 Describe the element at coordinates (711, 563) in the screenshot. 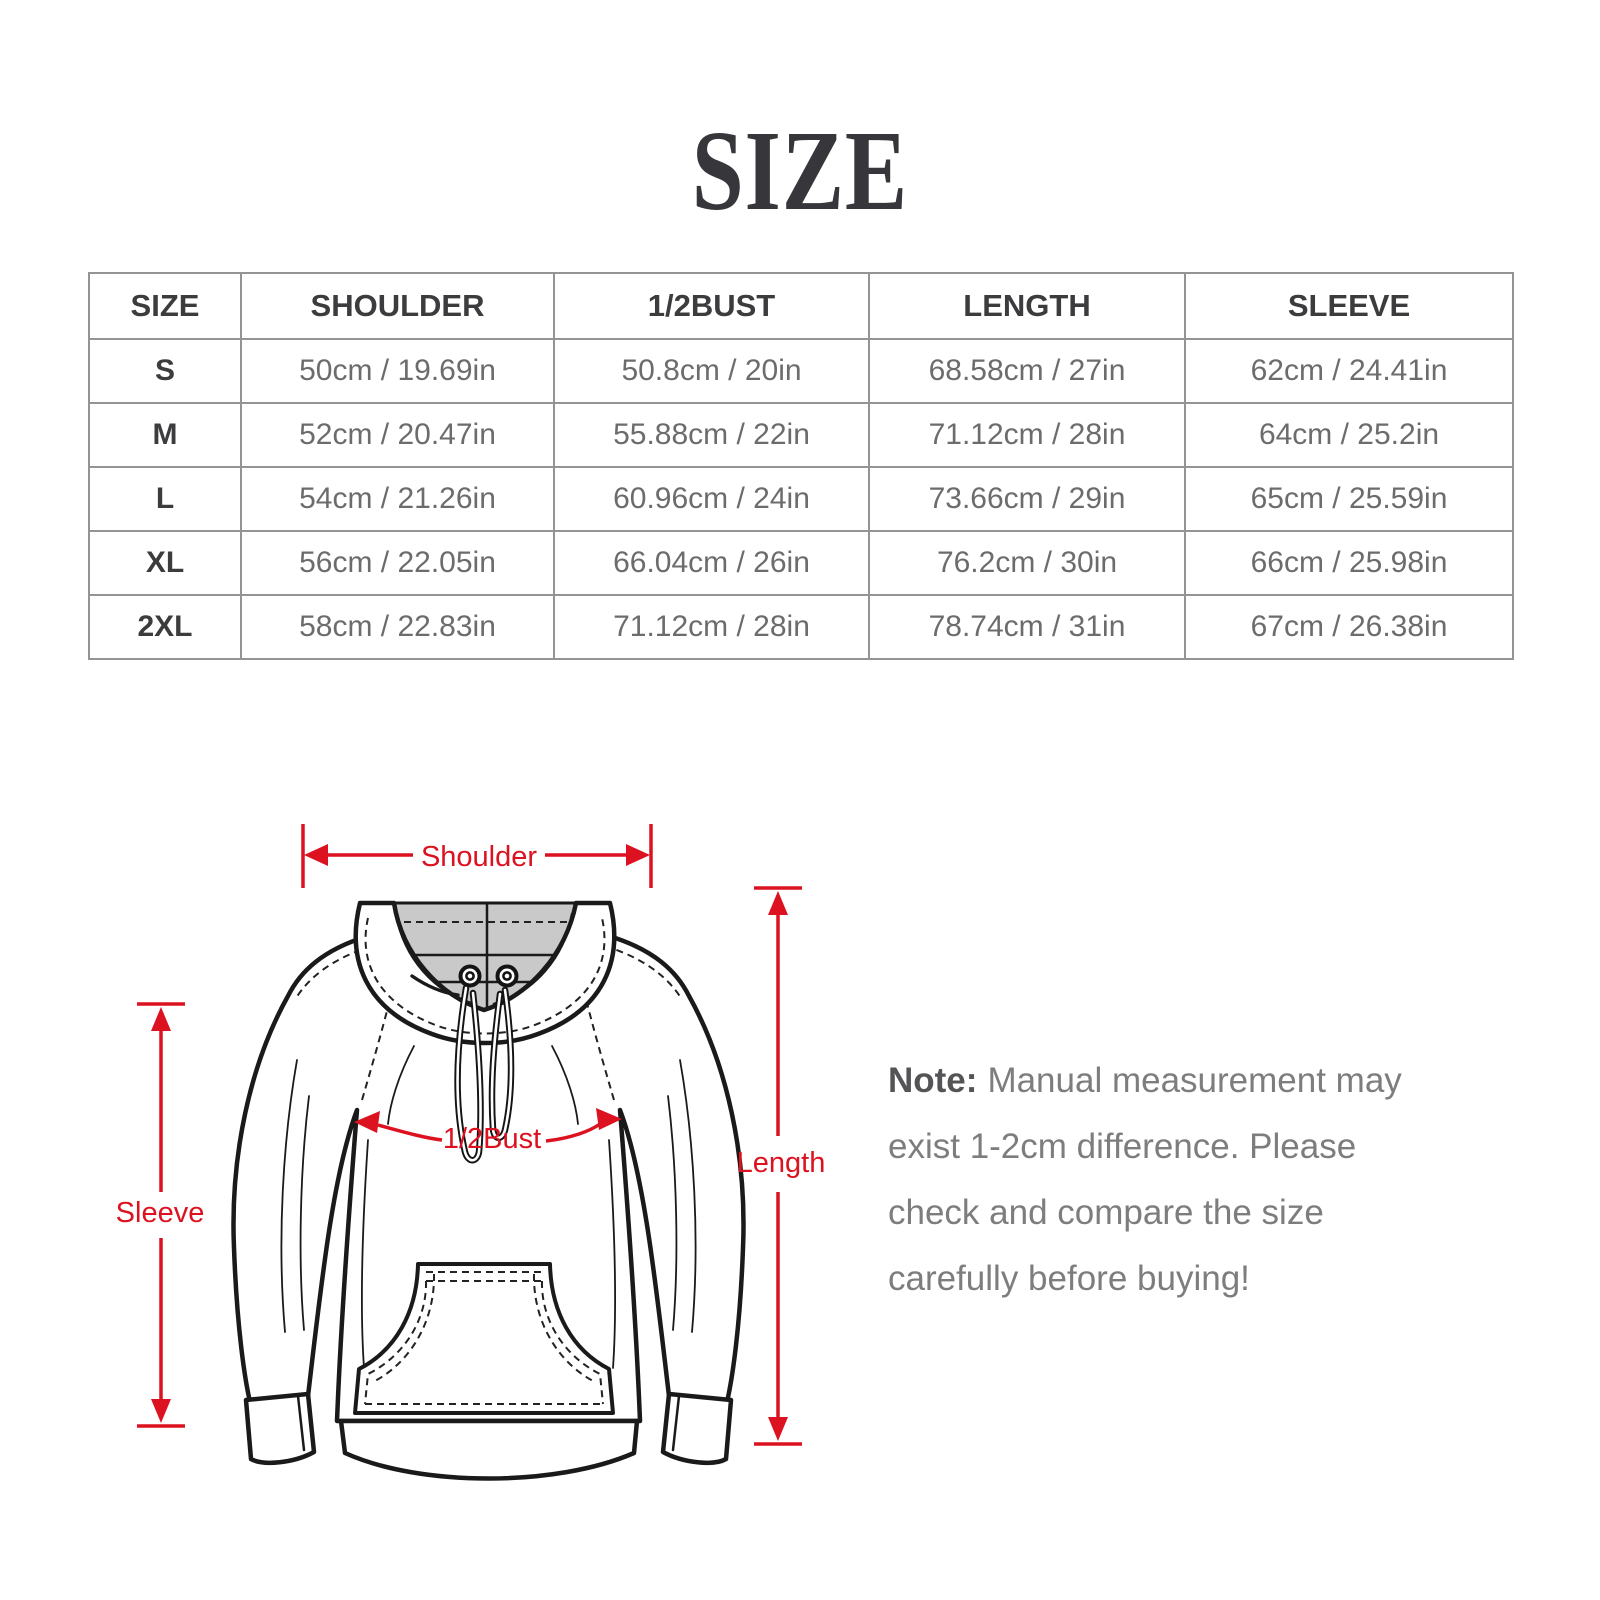

I see `cell-halfbust: 66.04cm / 26in` at that location.